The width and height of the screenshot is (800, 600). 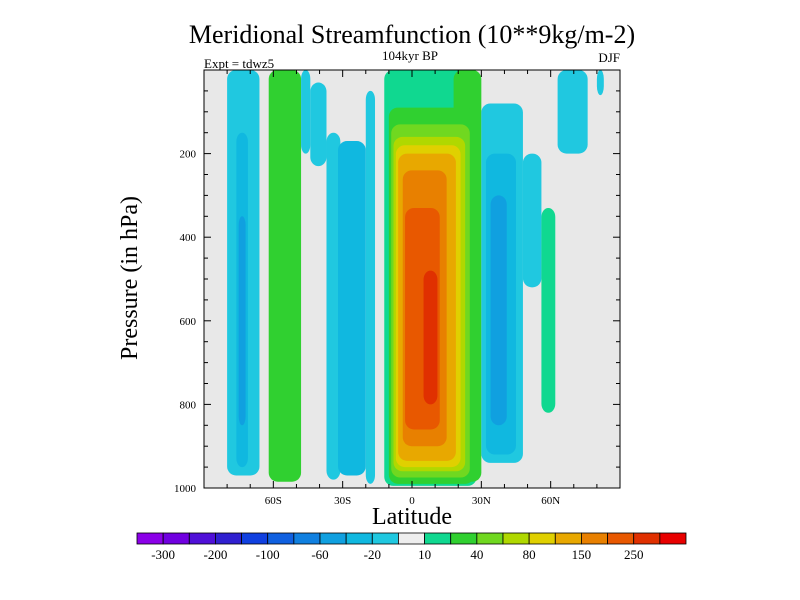 What do you see at coordinates (342, 501) in the screenshot?
I see `x-tick-label: 30S` at bounding box center [342, 501].